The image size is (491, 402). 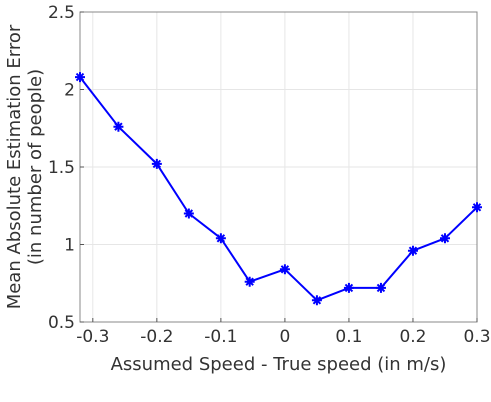 I want to click on x-tick-label: 0.3, so click(x=476, y=337).